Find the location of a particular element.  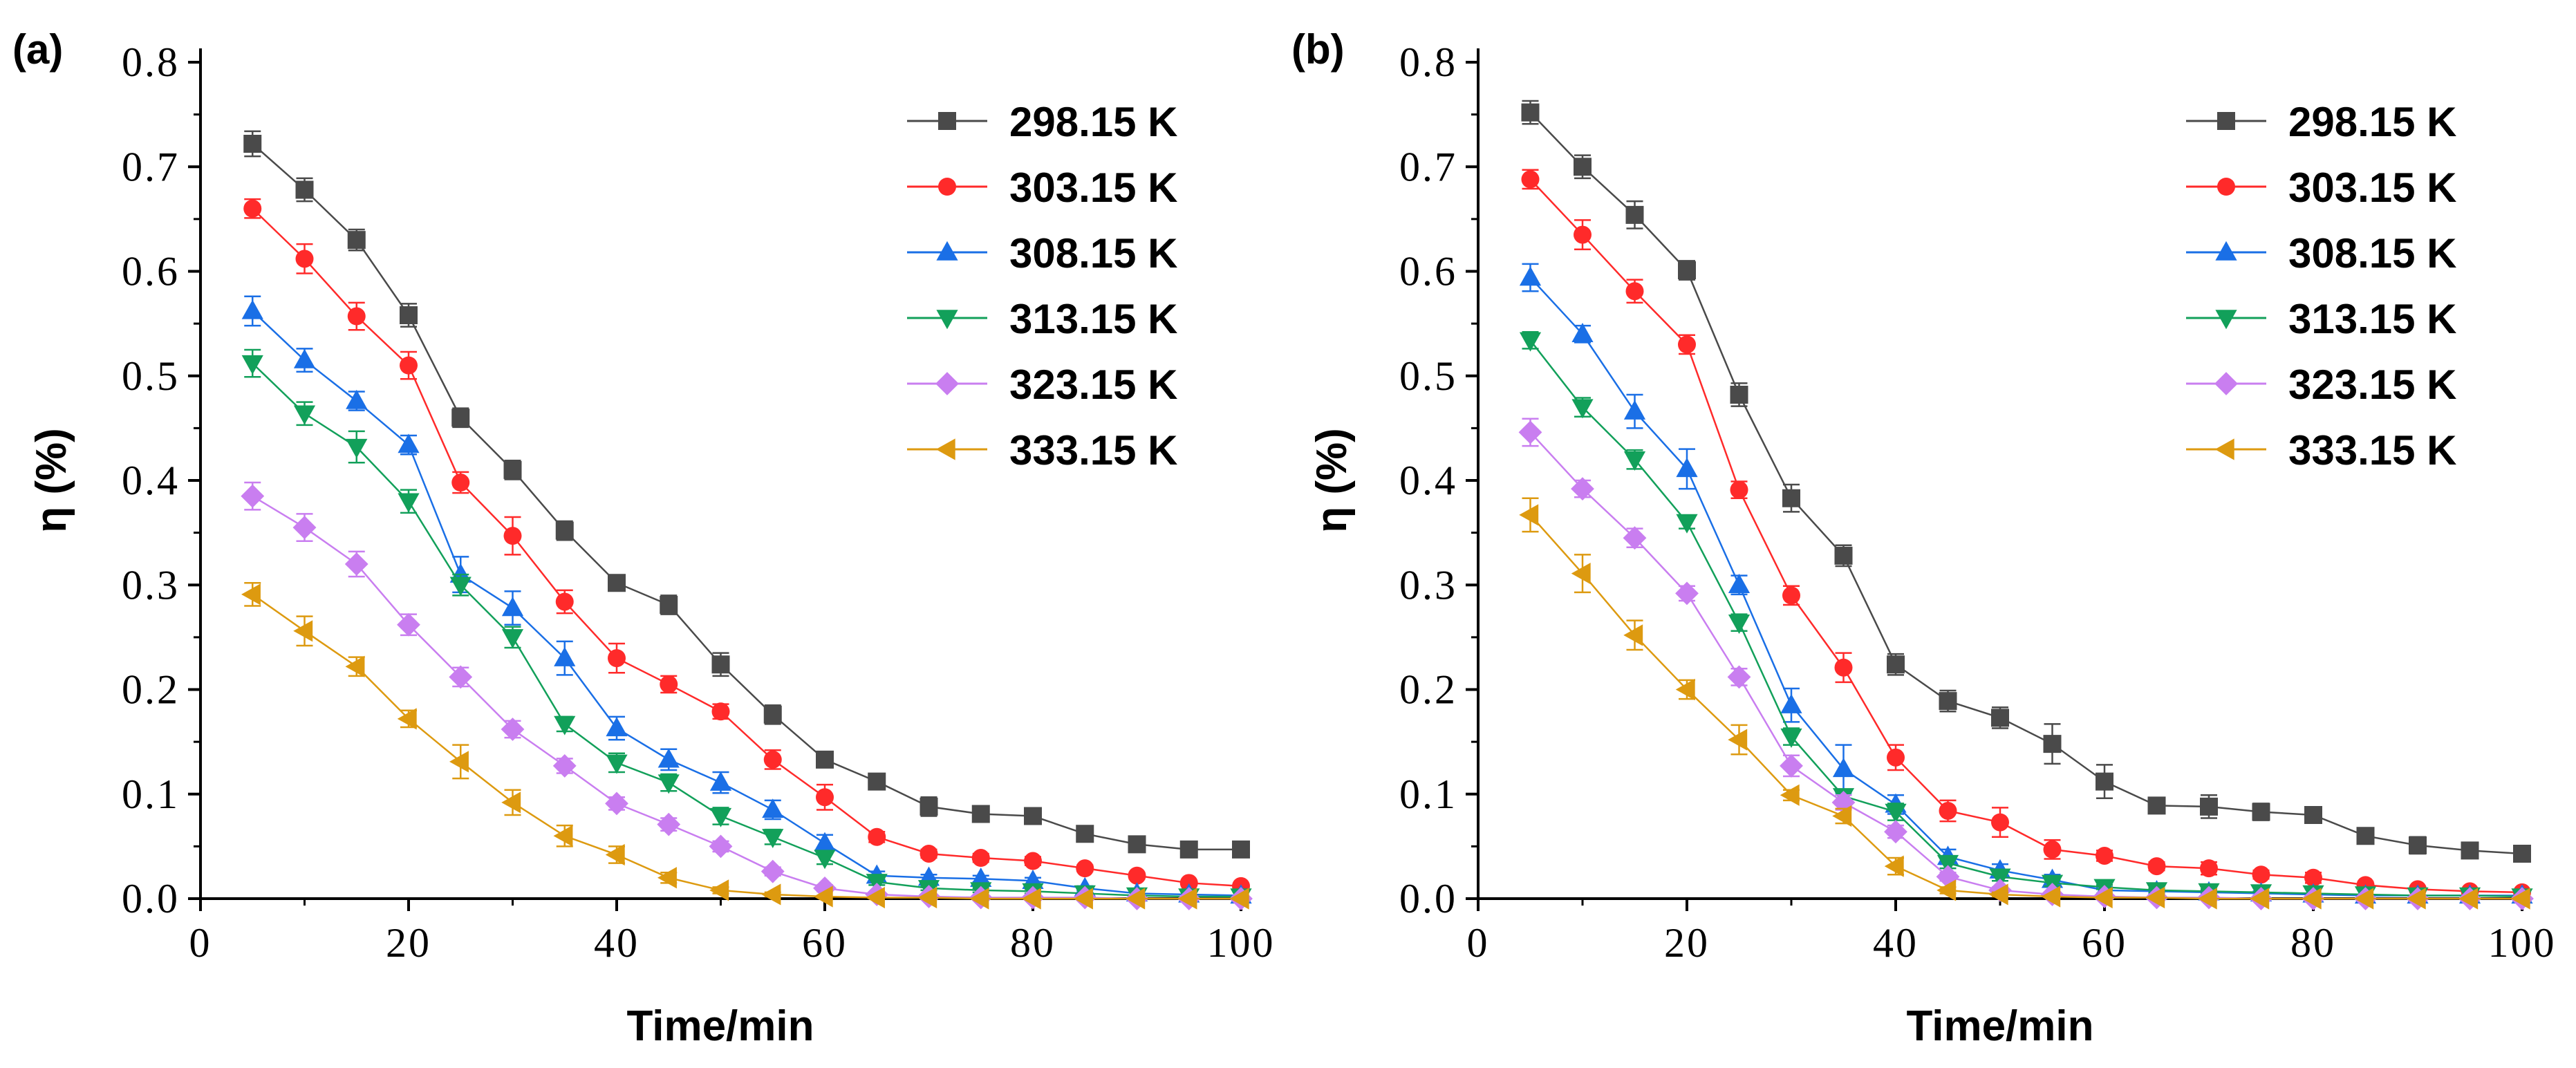

y-tick-label: 0.4 is located at coordinates (151, 480).